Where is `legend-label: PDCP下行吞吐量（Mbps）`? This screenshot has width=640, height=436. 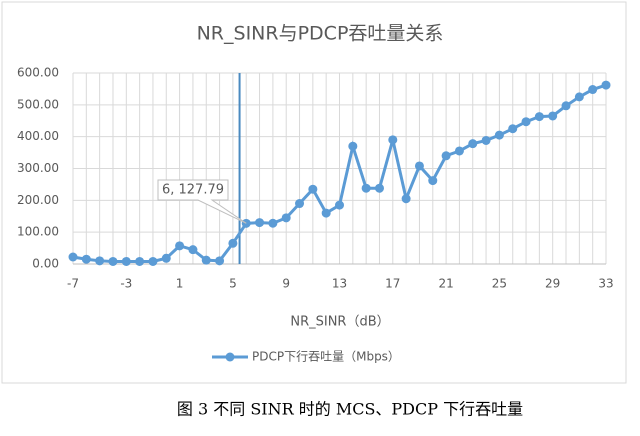 legend-label: PDCP下行吞吐量（Mbps） is located at coordinates (326, 357).